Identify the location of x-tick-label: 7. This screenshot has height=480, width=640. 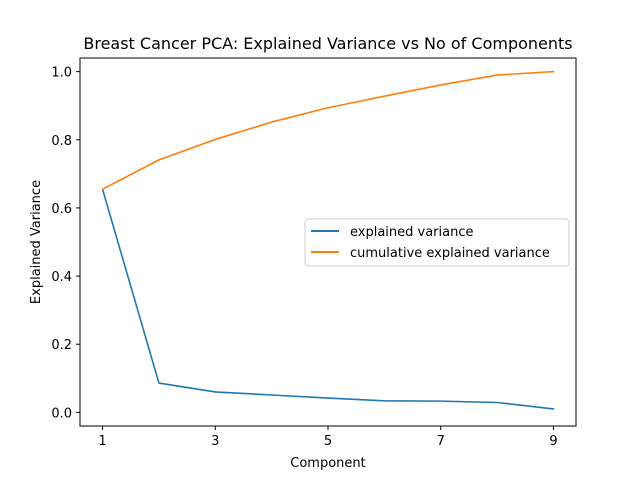
(441, 441).